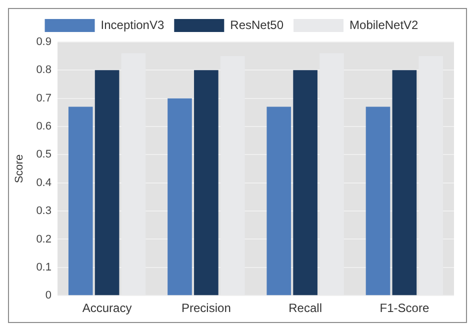 This screenshot has height=331, width=475. What do you see at coordinates (44, 98) in the screenshot?
I see `y-tick-label: 0.7` at bounding box center [44, 98].